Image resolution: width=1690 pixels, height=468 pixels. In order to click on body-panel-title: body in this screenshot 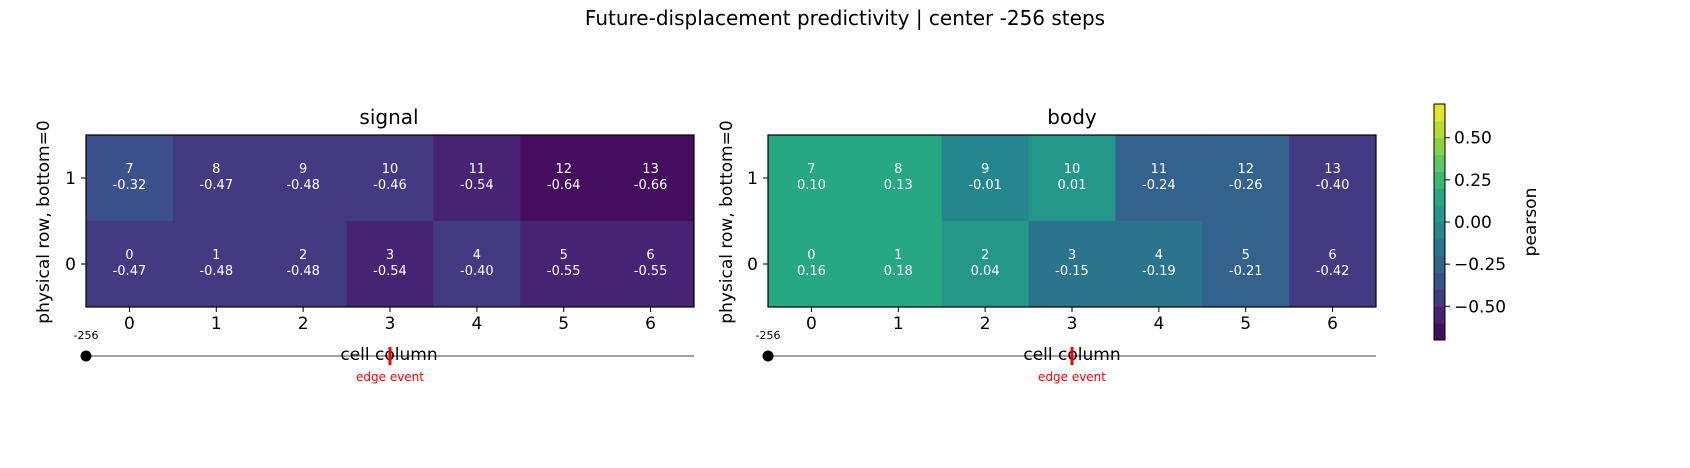, I will do `click(1072, 117)`.